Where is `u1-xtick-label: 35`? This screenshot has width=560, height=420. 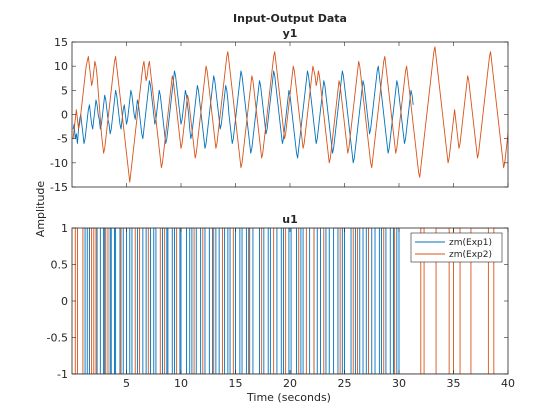 u1-xtick-label: 35 is located at coordinates (454, 383).